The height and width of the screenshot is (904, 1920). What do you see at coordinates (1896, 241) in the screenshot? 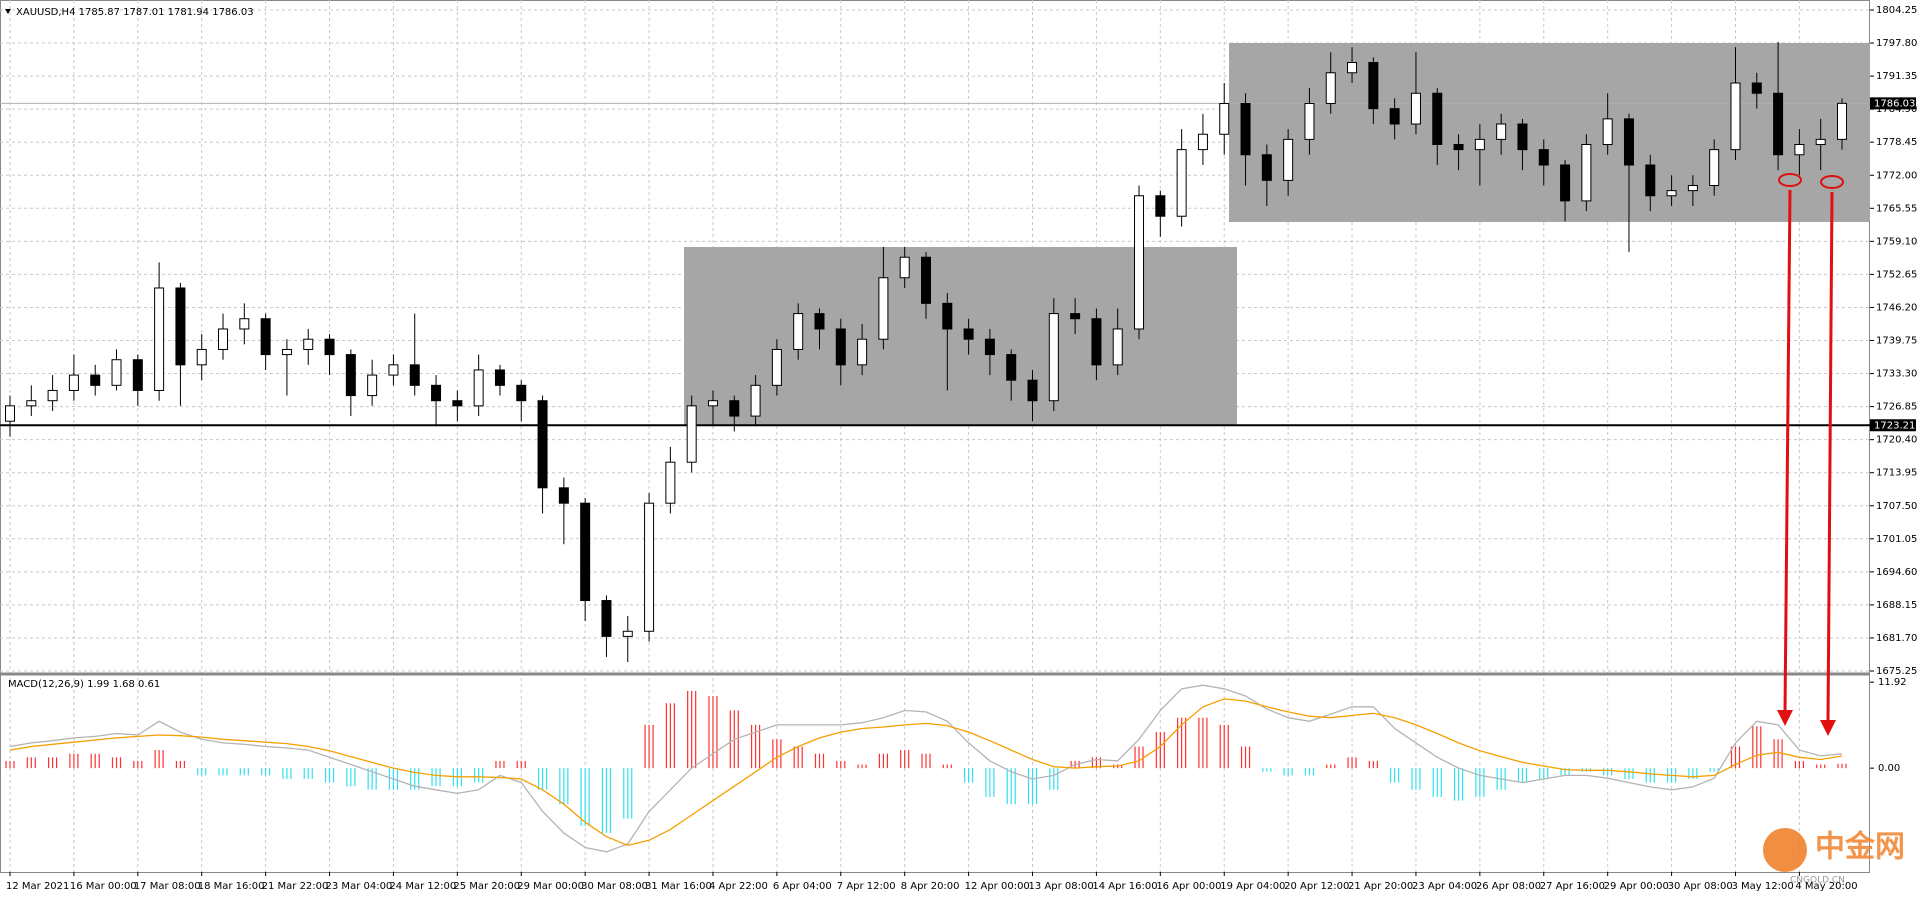
I see `y-tick-label: 1759.10` at bounding box center [1896, 241].